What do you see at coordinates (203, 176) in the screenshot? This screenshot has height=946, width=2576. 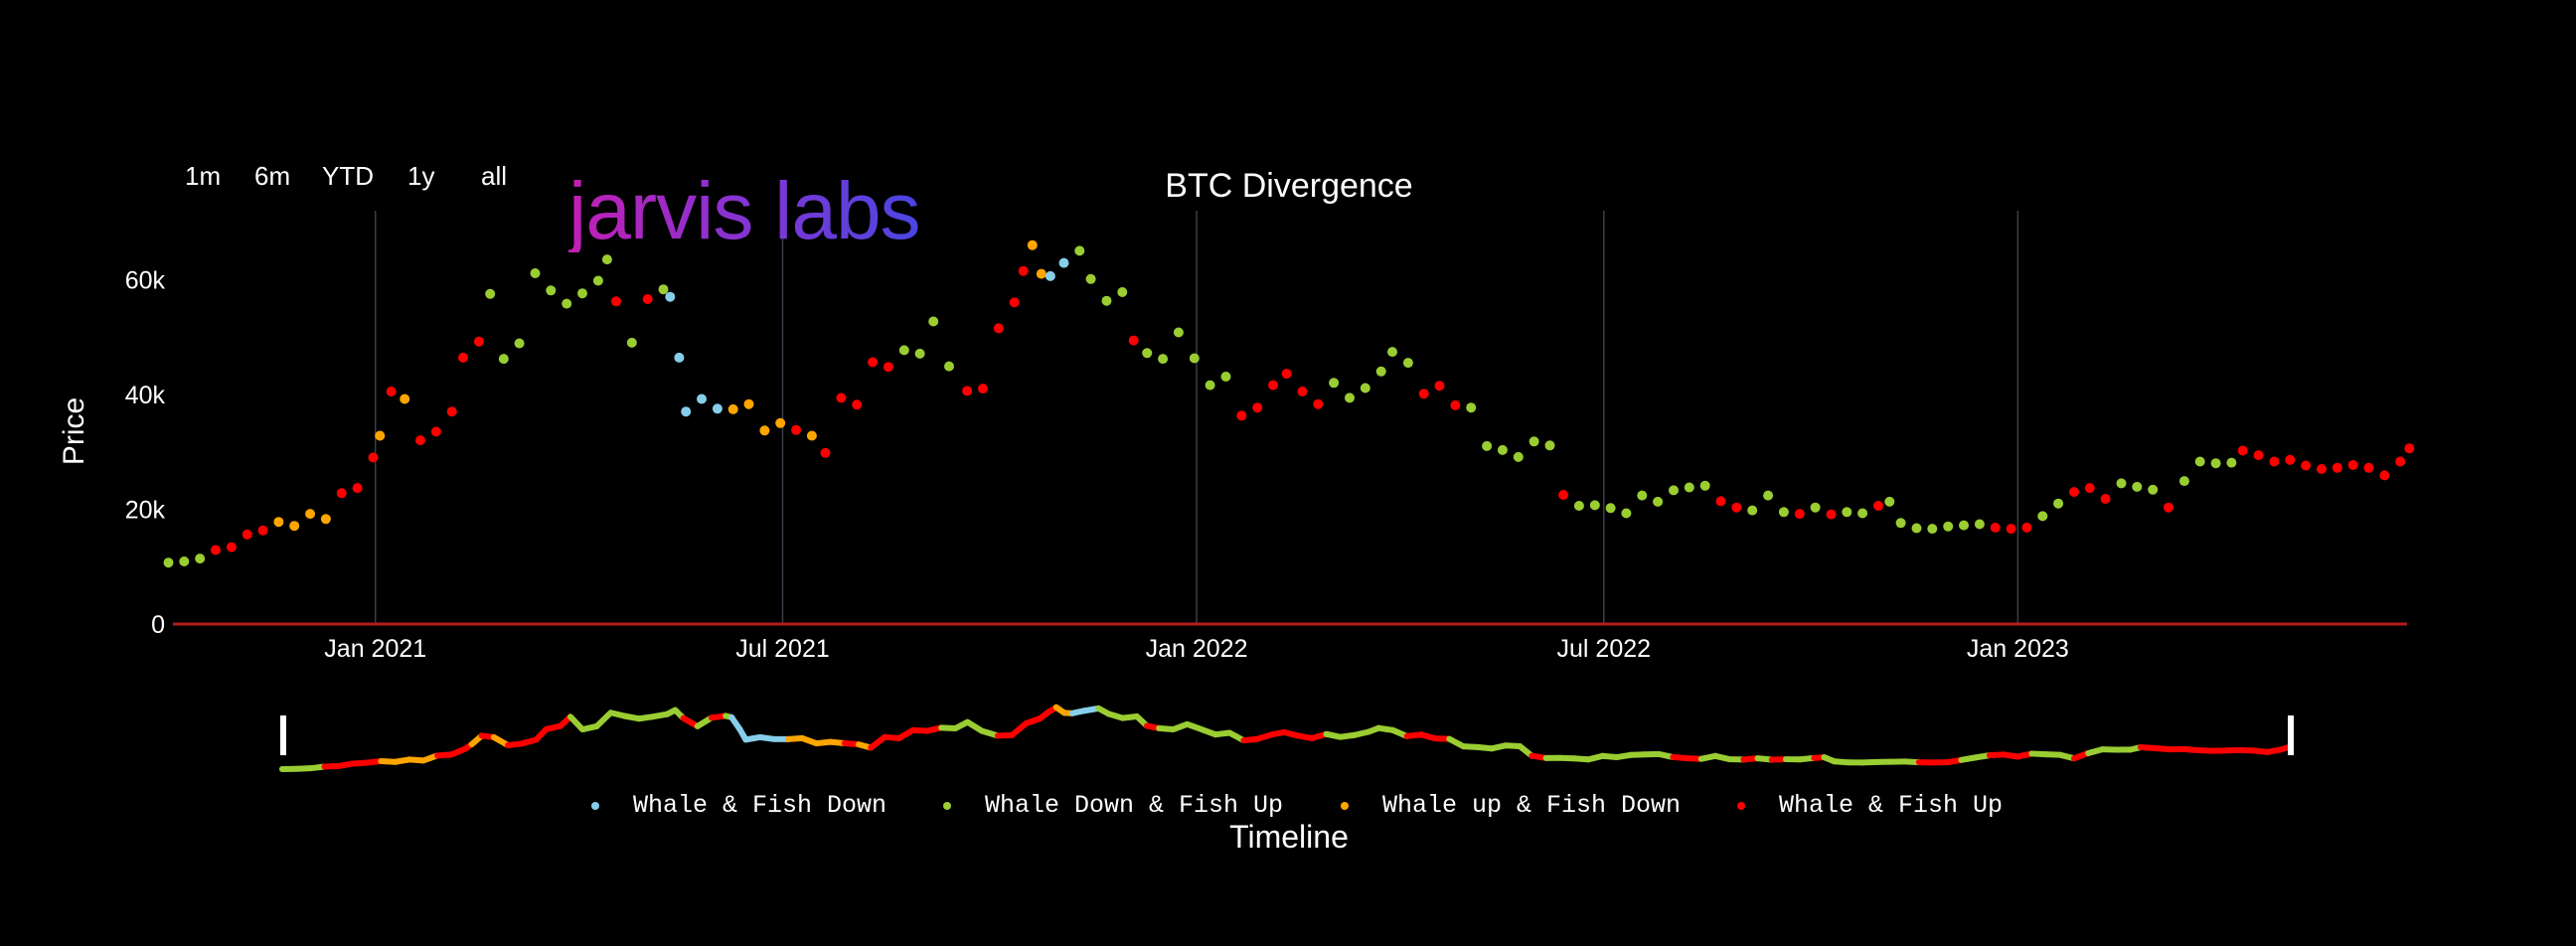 I see `range-button-1m: 1m` at bounding box center [203, 176].